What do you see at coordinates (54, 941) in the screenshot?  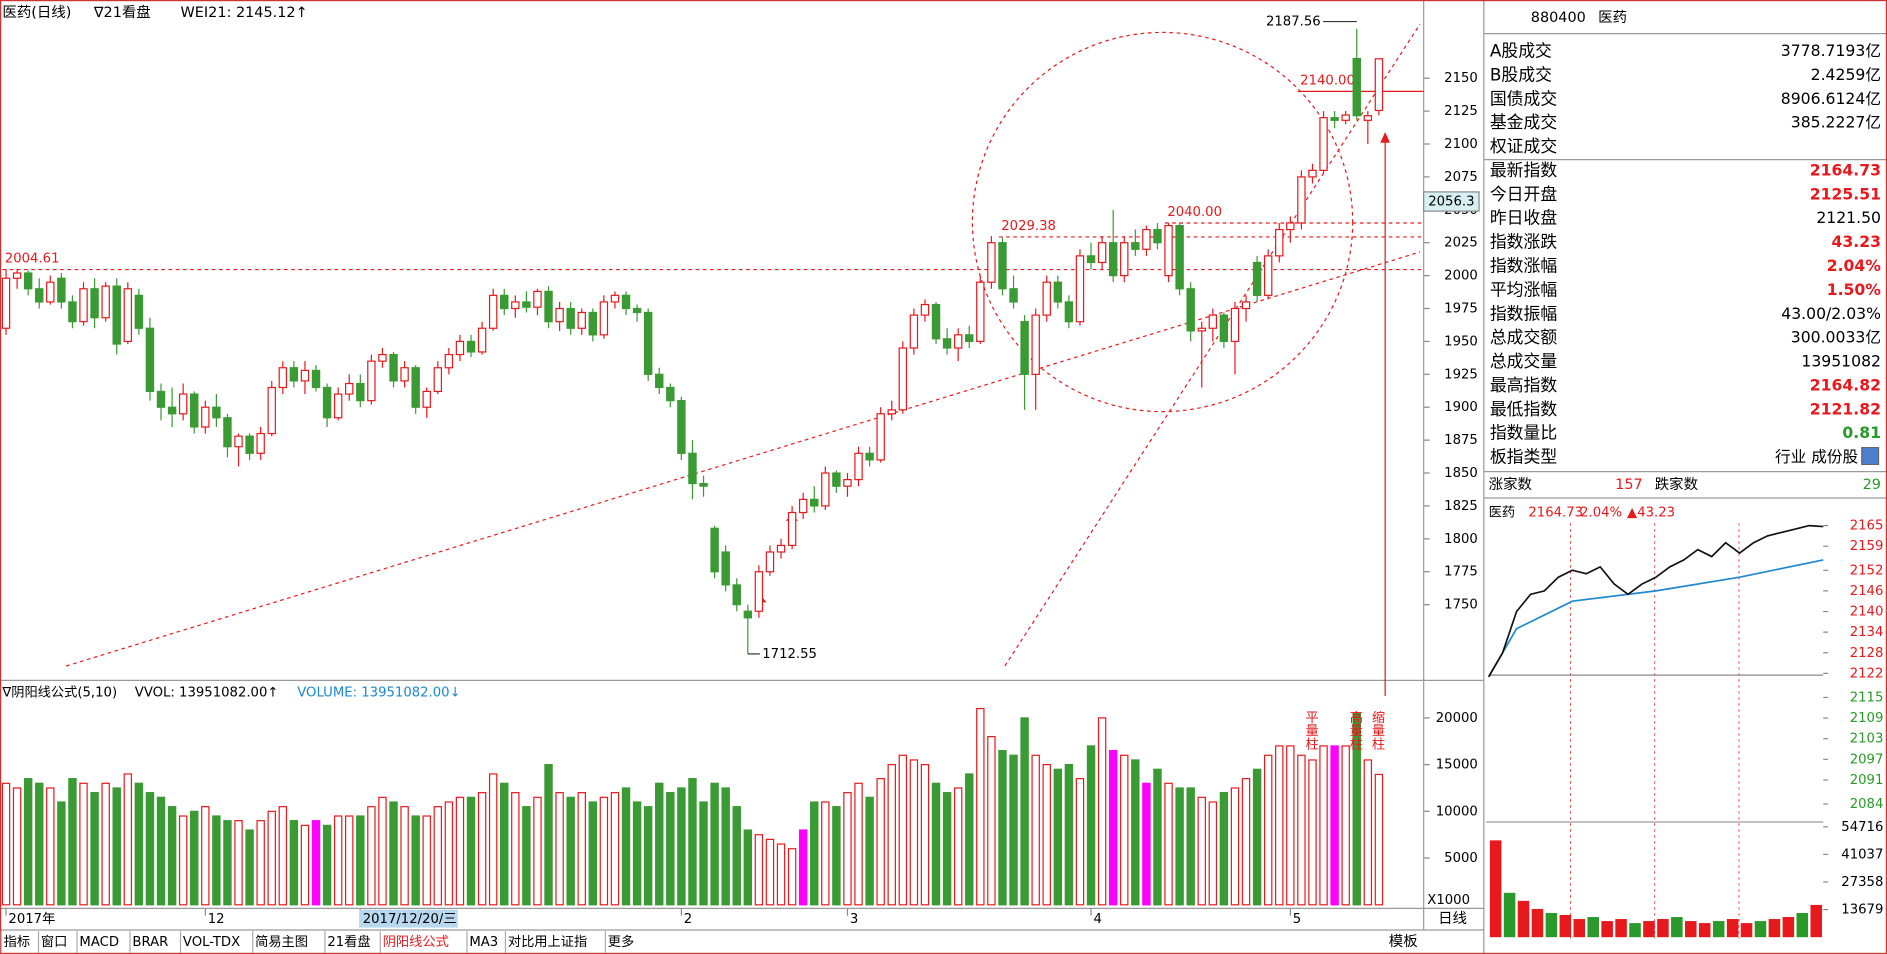 I see `toolbar-tab: 窗口` at bounding box center [54, 941].